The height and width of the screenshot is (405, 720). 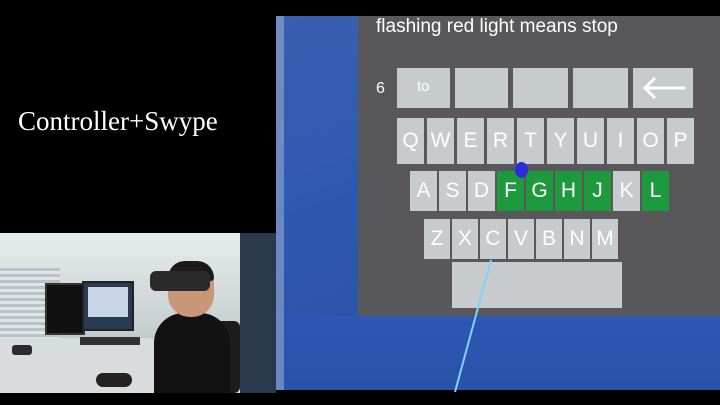 I want to click on key-e: E, so click(x=470, y=141).